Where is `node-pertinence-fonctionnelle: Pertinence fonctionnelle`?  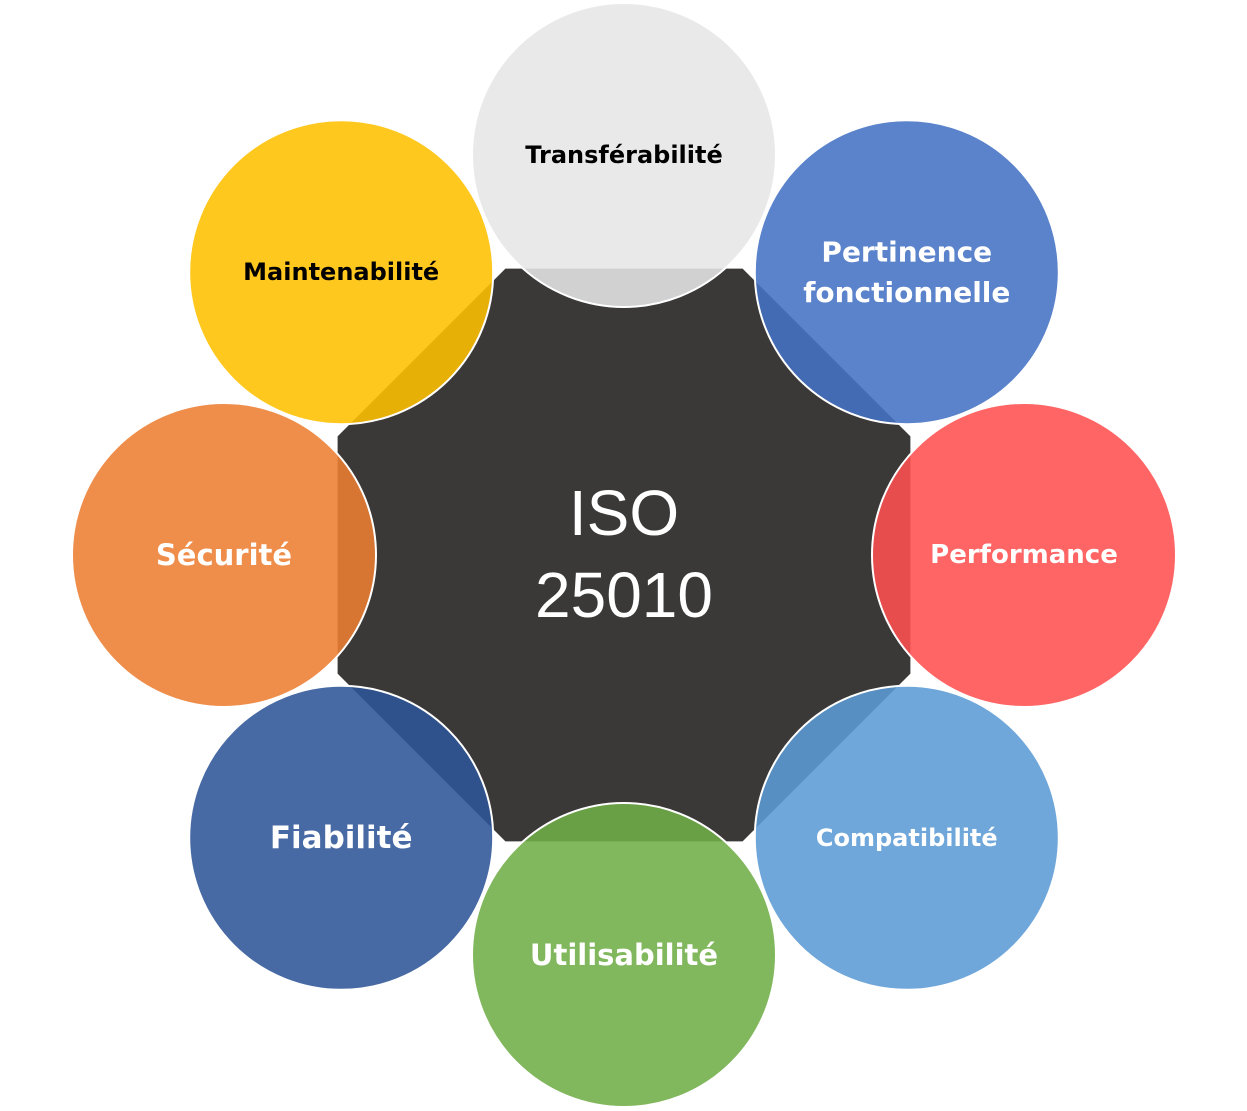
node-pertinence-fonctionnelle: Pertinence fonctionnelle is located at coordinates (906, 272).